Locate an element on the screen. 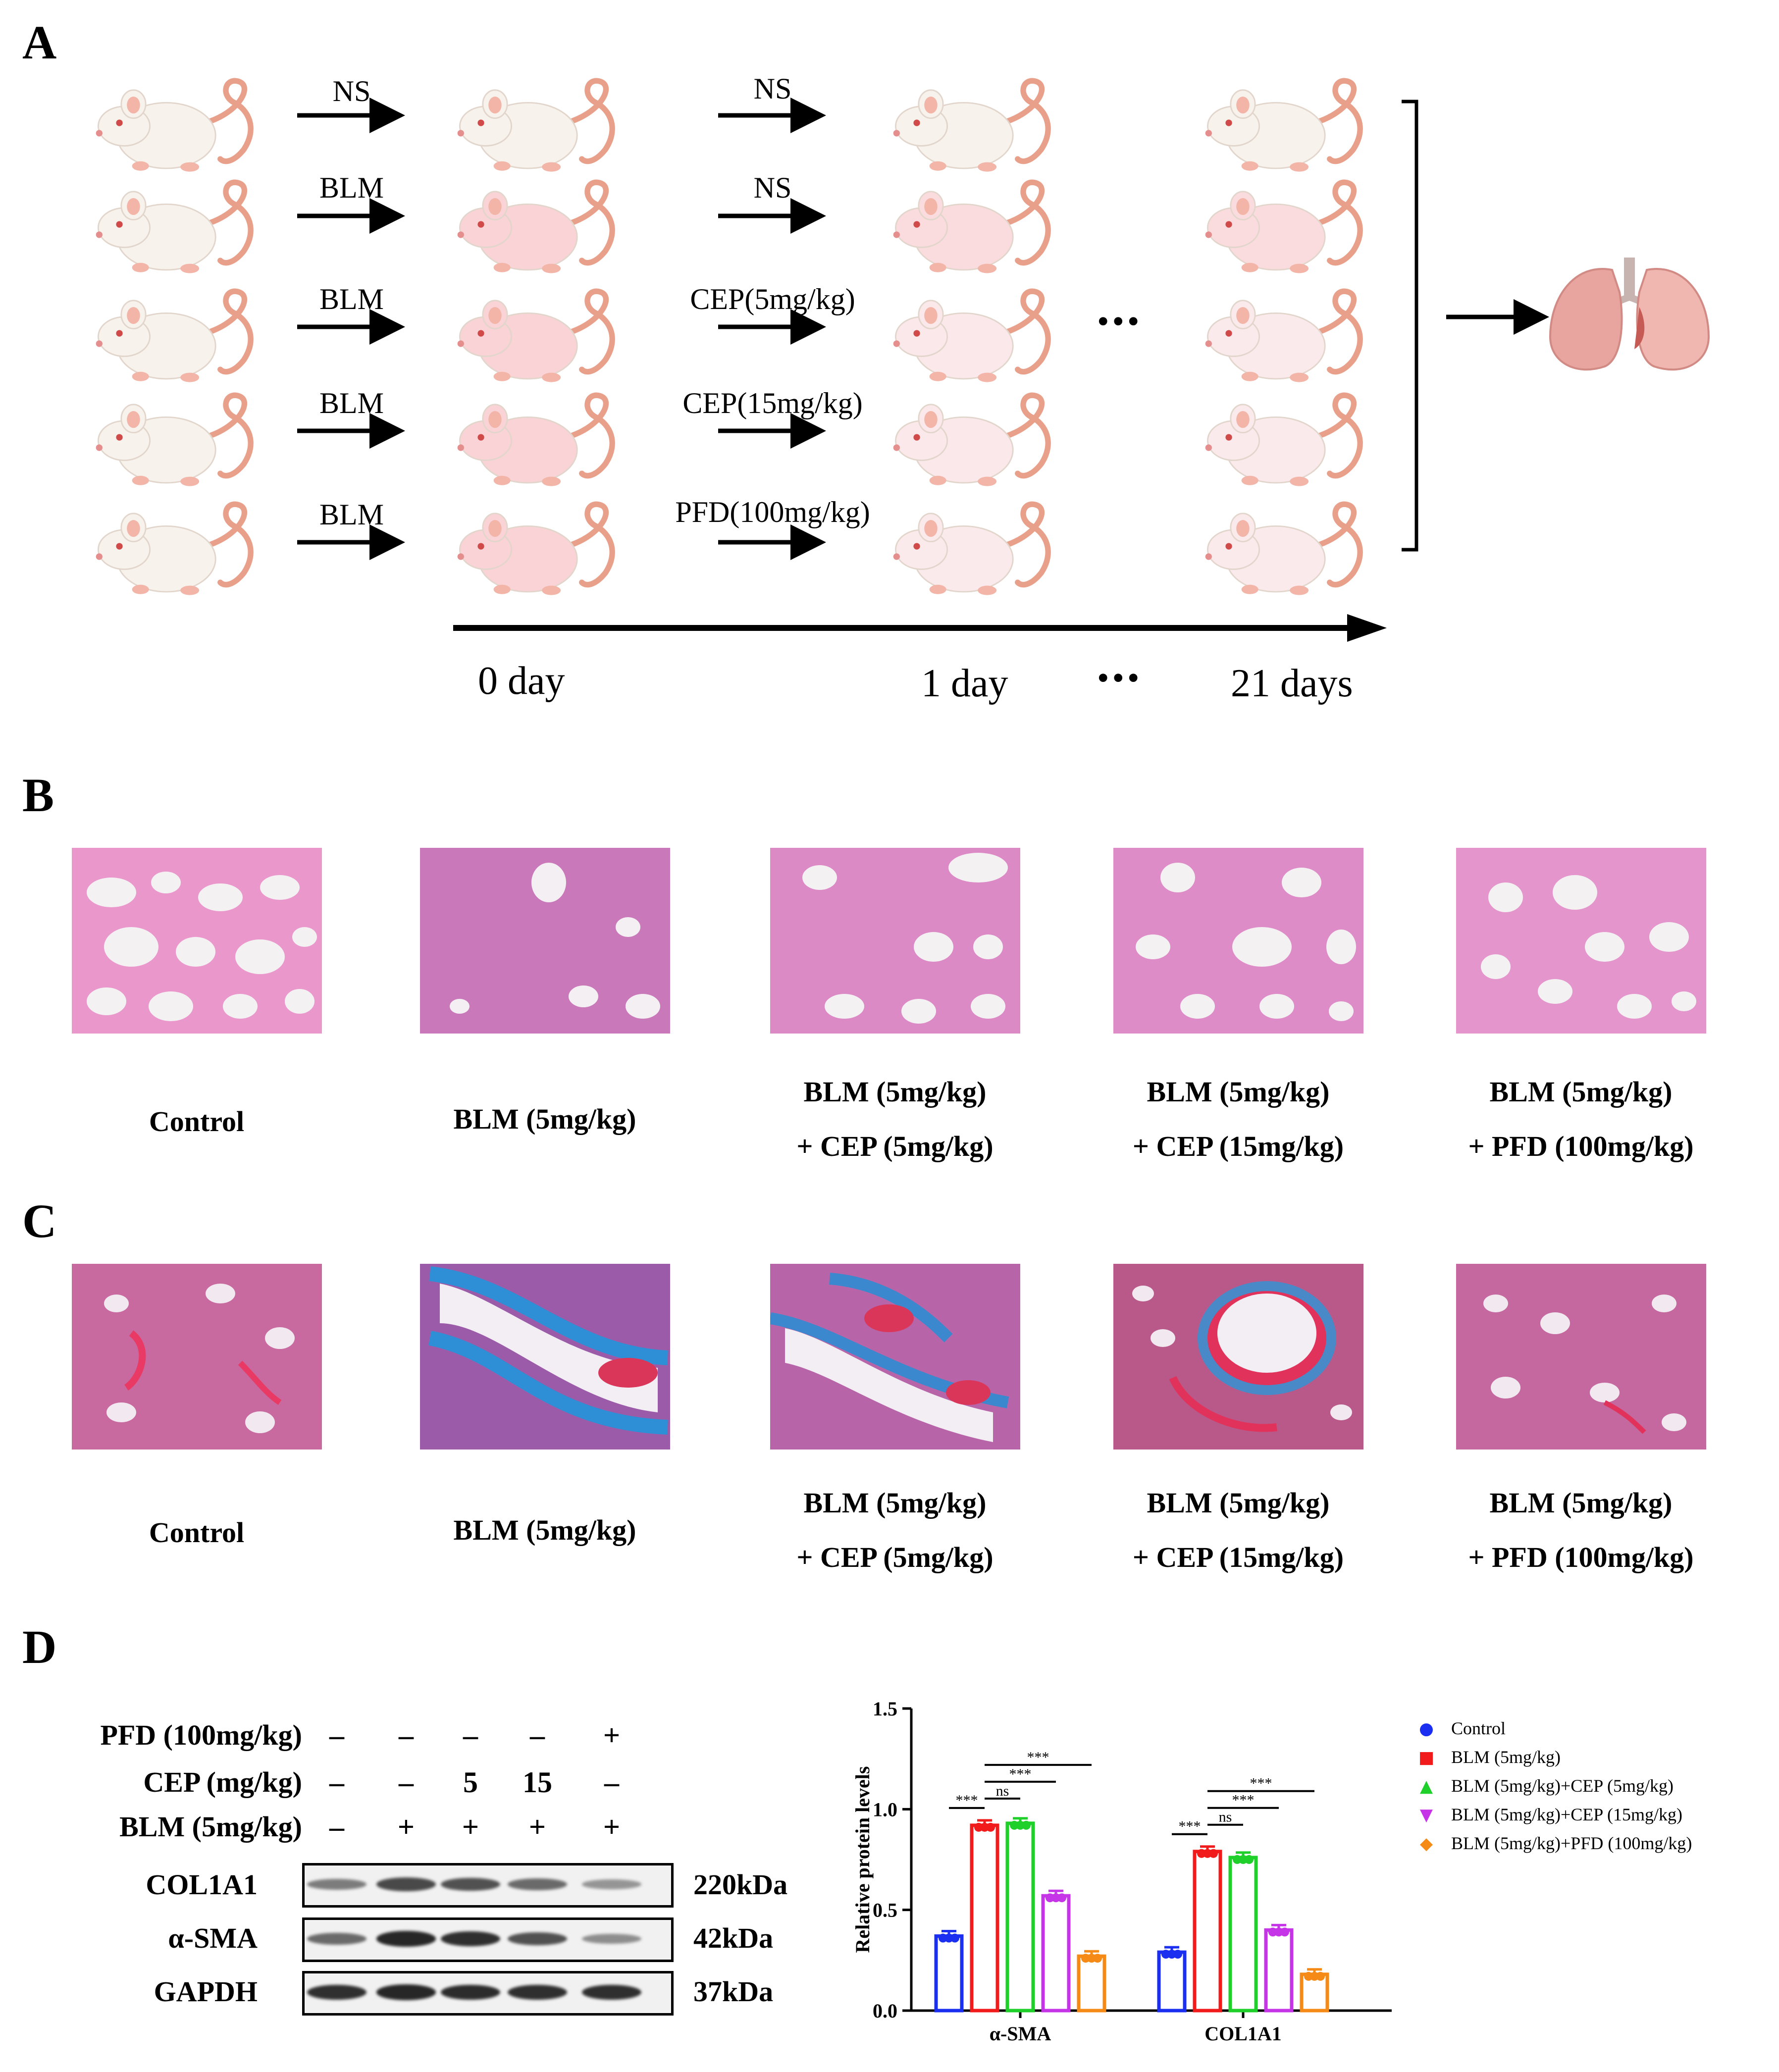  legend-label: BLM (5mg/kg)+PFD (100mg/kg) is located at coordinates (1571, 1843).